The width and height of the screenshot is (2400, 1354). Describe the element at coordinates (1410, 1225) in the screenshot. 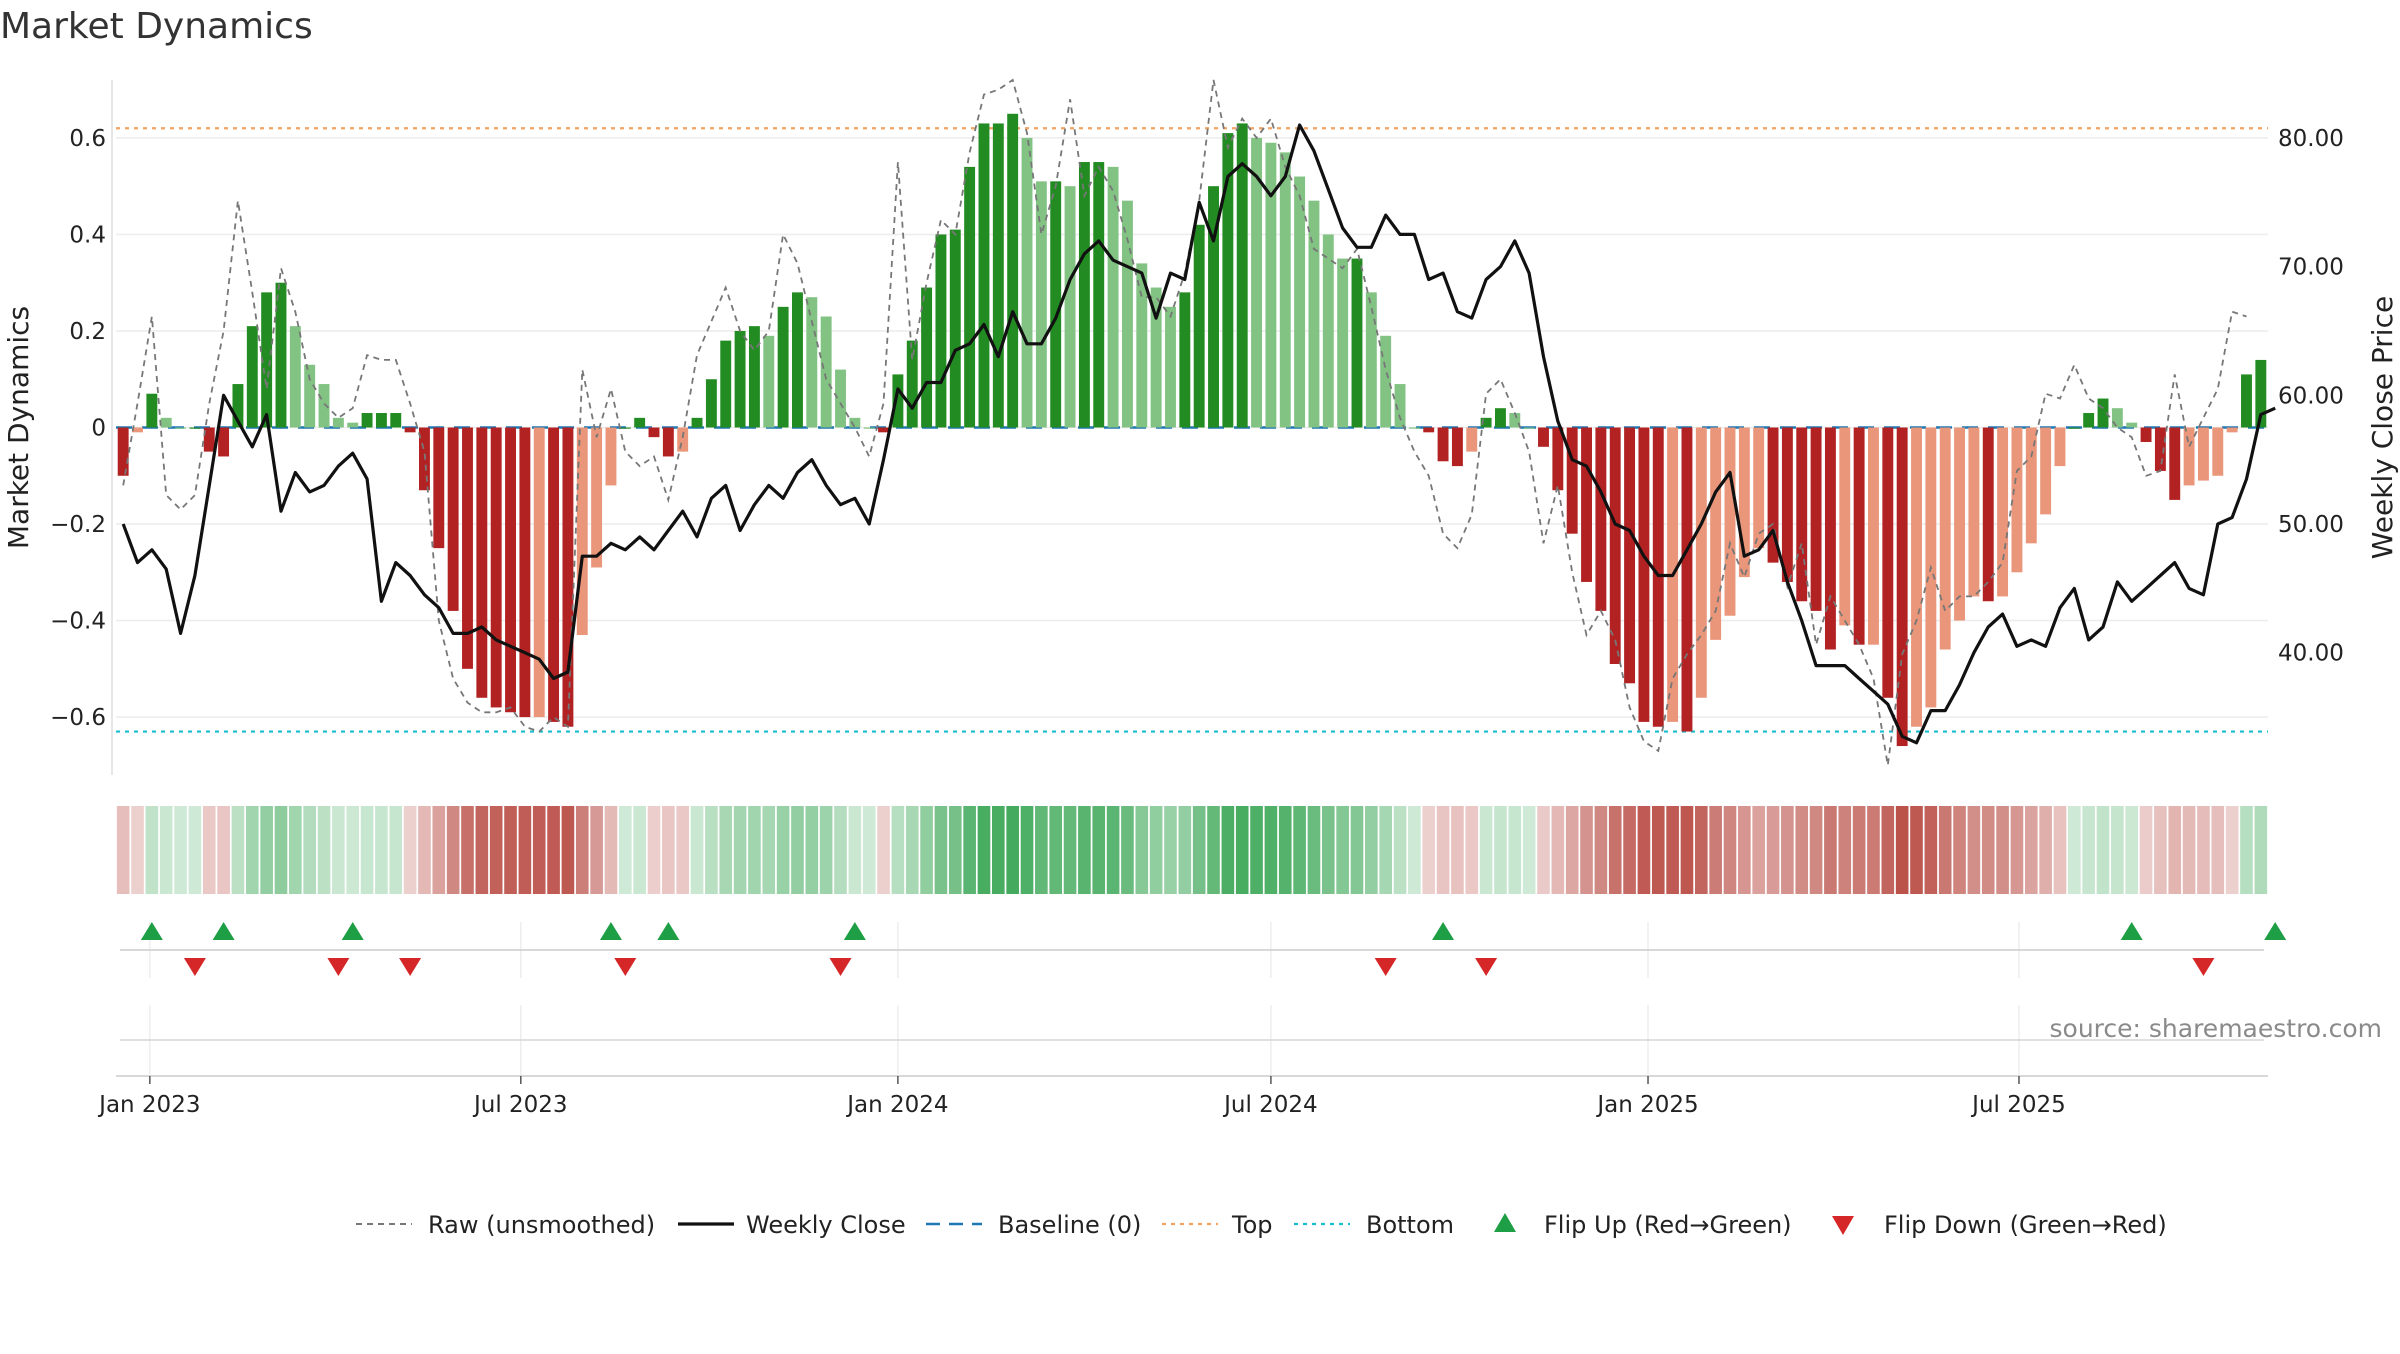

I see `legend-label-bottom: Bottom` at that location.